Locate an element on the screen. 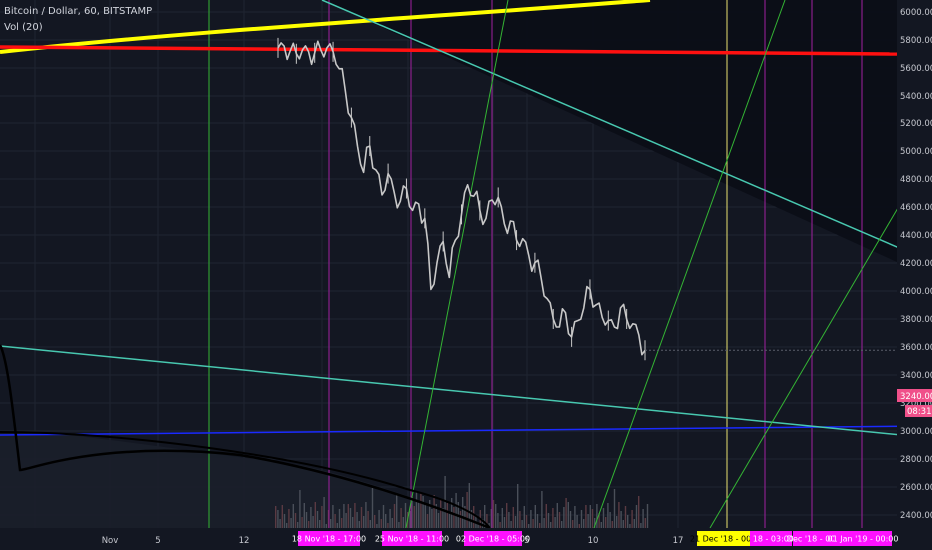 This screenshot has height=550, width=932. time-tag-label: 02 Dec '18 - 05:00 is located at coordinates (493, 539).